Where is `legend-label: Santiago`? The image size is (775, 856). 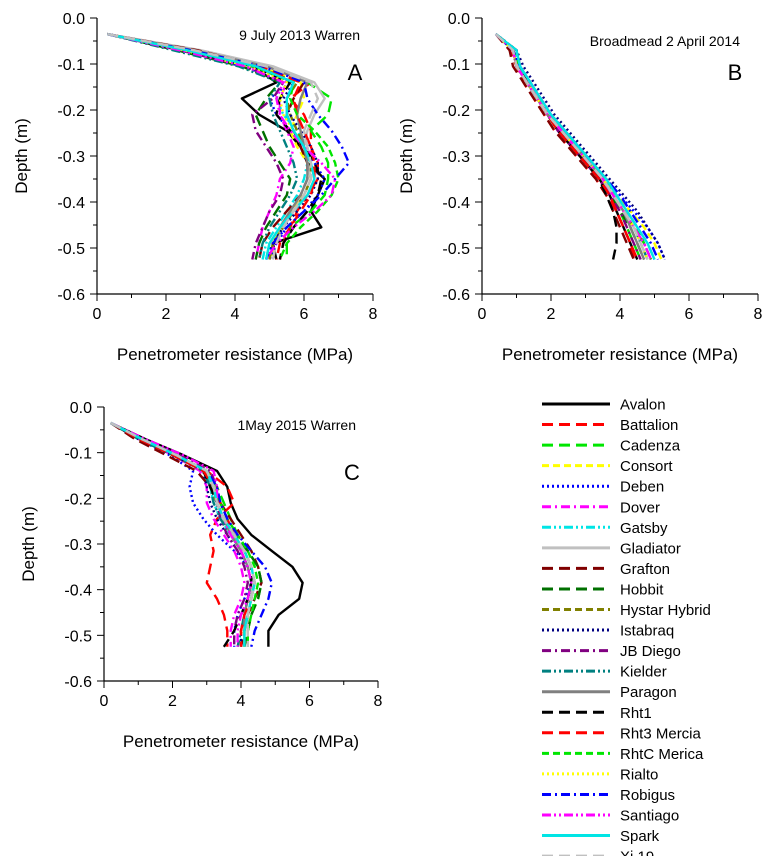 legend-label: Santiago is located at coordinates (649, 816).